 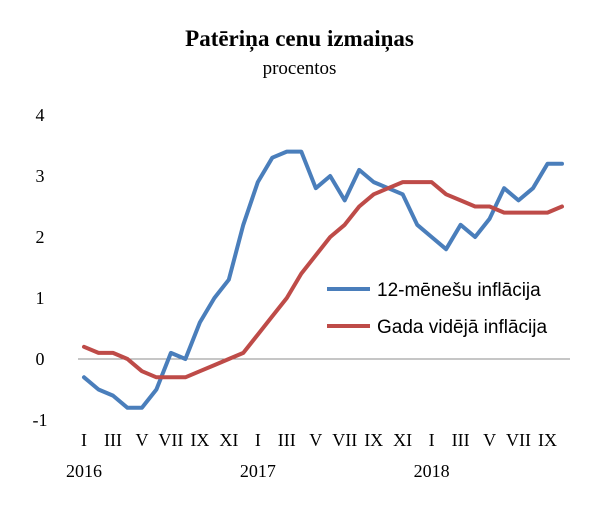 What do you see at coordinates (40, 298) in the screenshot?
I see `y-tick-label: 1` at bounding box center [40, 298].